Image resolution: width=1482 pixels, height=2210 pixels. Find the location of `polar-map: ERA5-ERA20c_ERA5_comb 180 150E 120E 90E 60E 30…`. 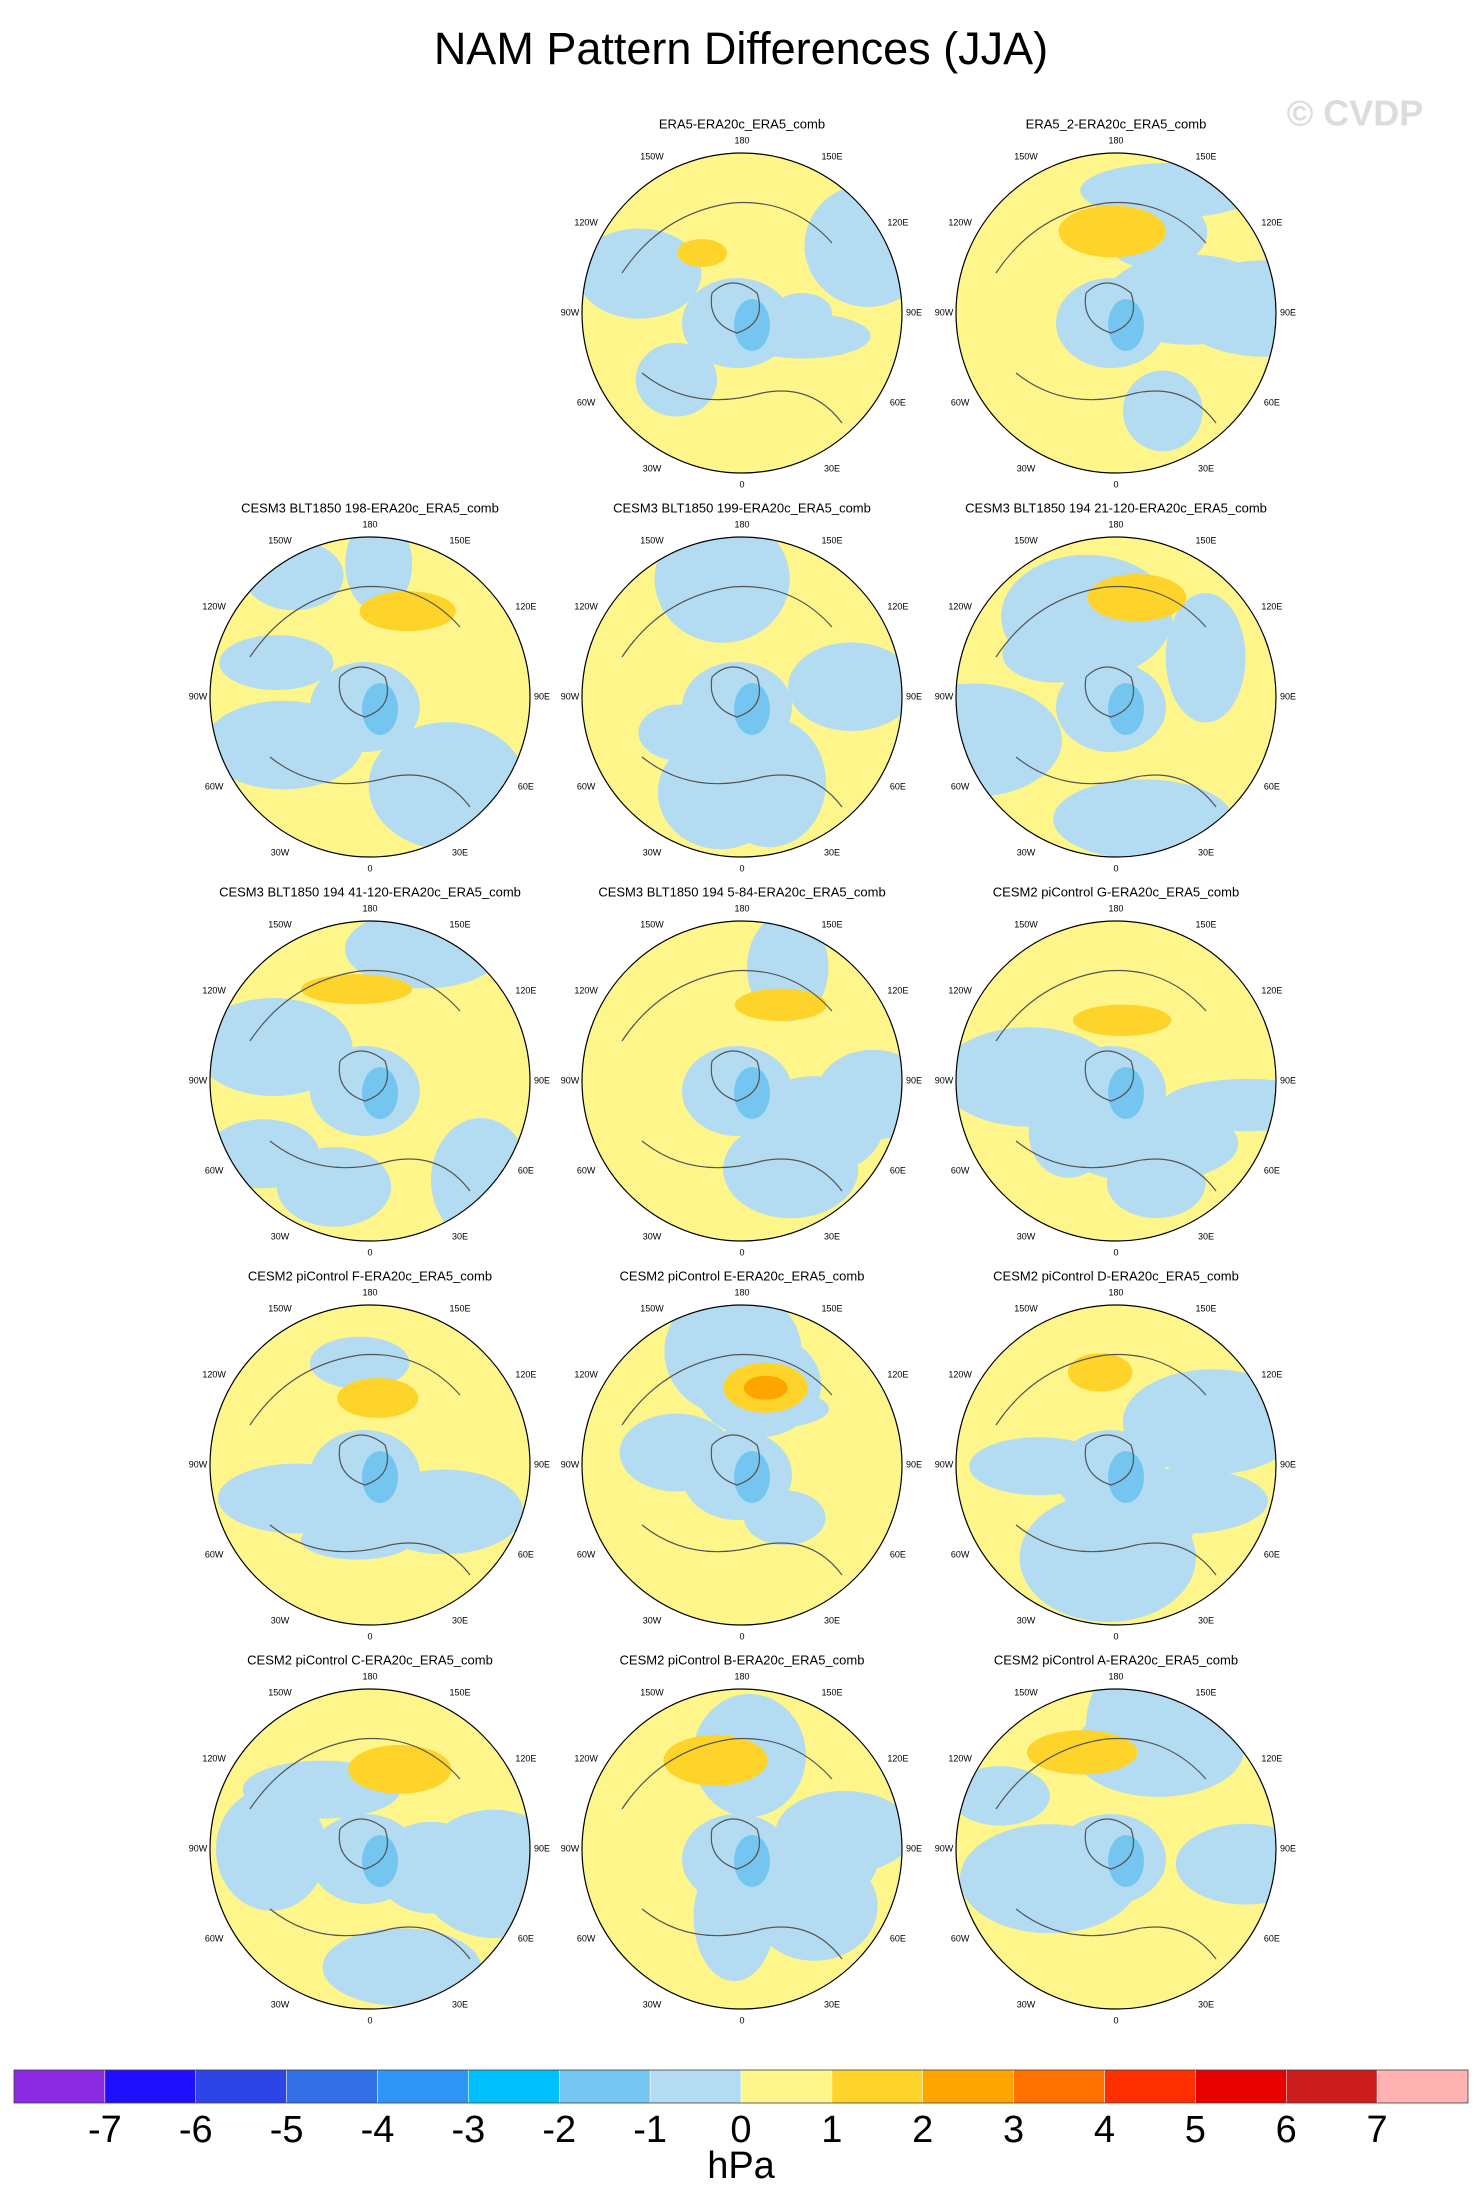

polar-map: ERA5-ERA20c_ERA5_comb 180 150E 120E 90E 60E 30… is located at coordinates (741, 302).